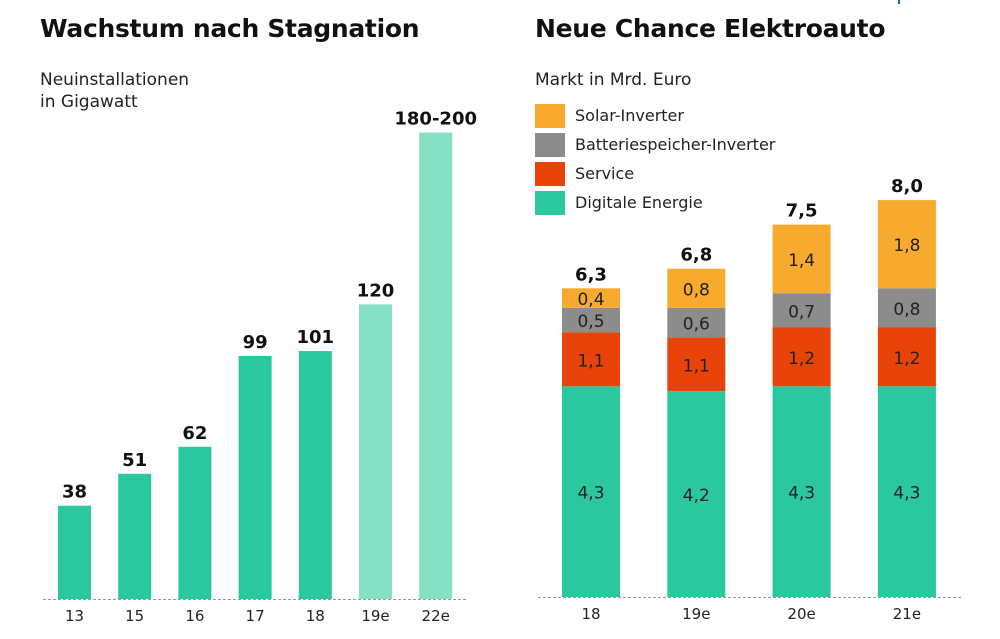  I want to click on segment-value-label: 0,5, so click(590, 322).